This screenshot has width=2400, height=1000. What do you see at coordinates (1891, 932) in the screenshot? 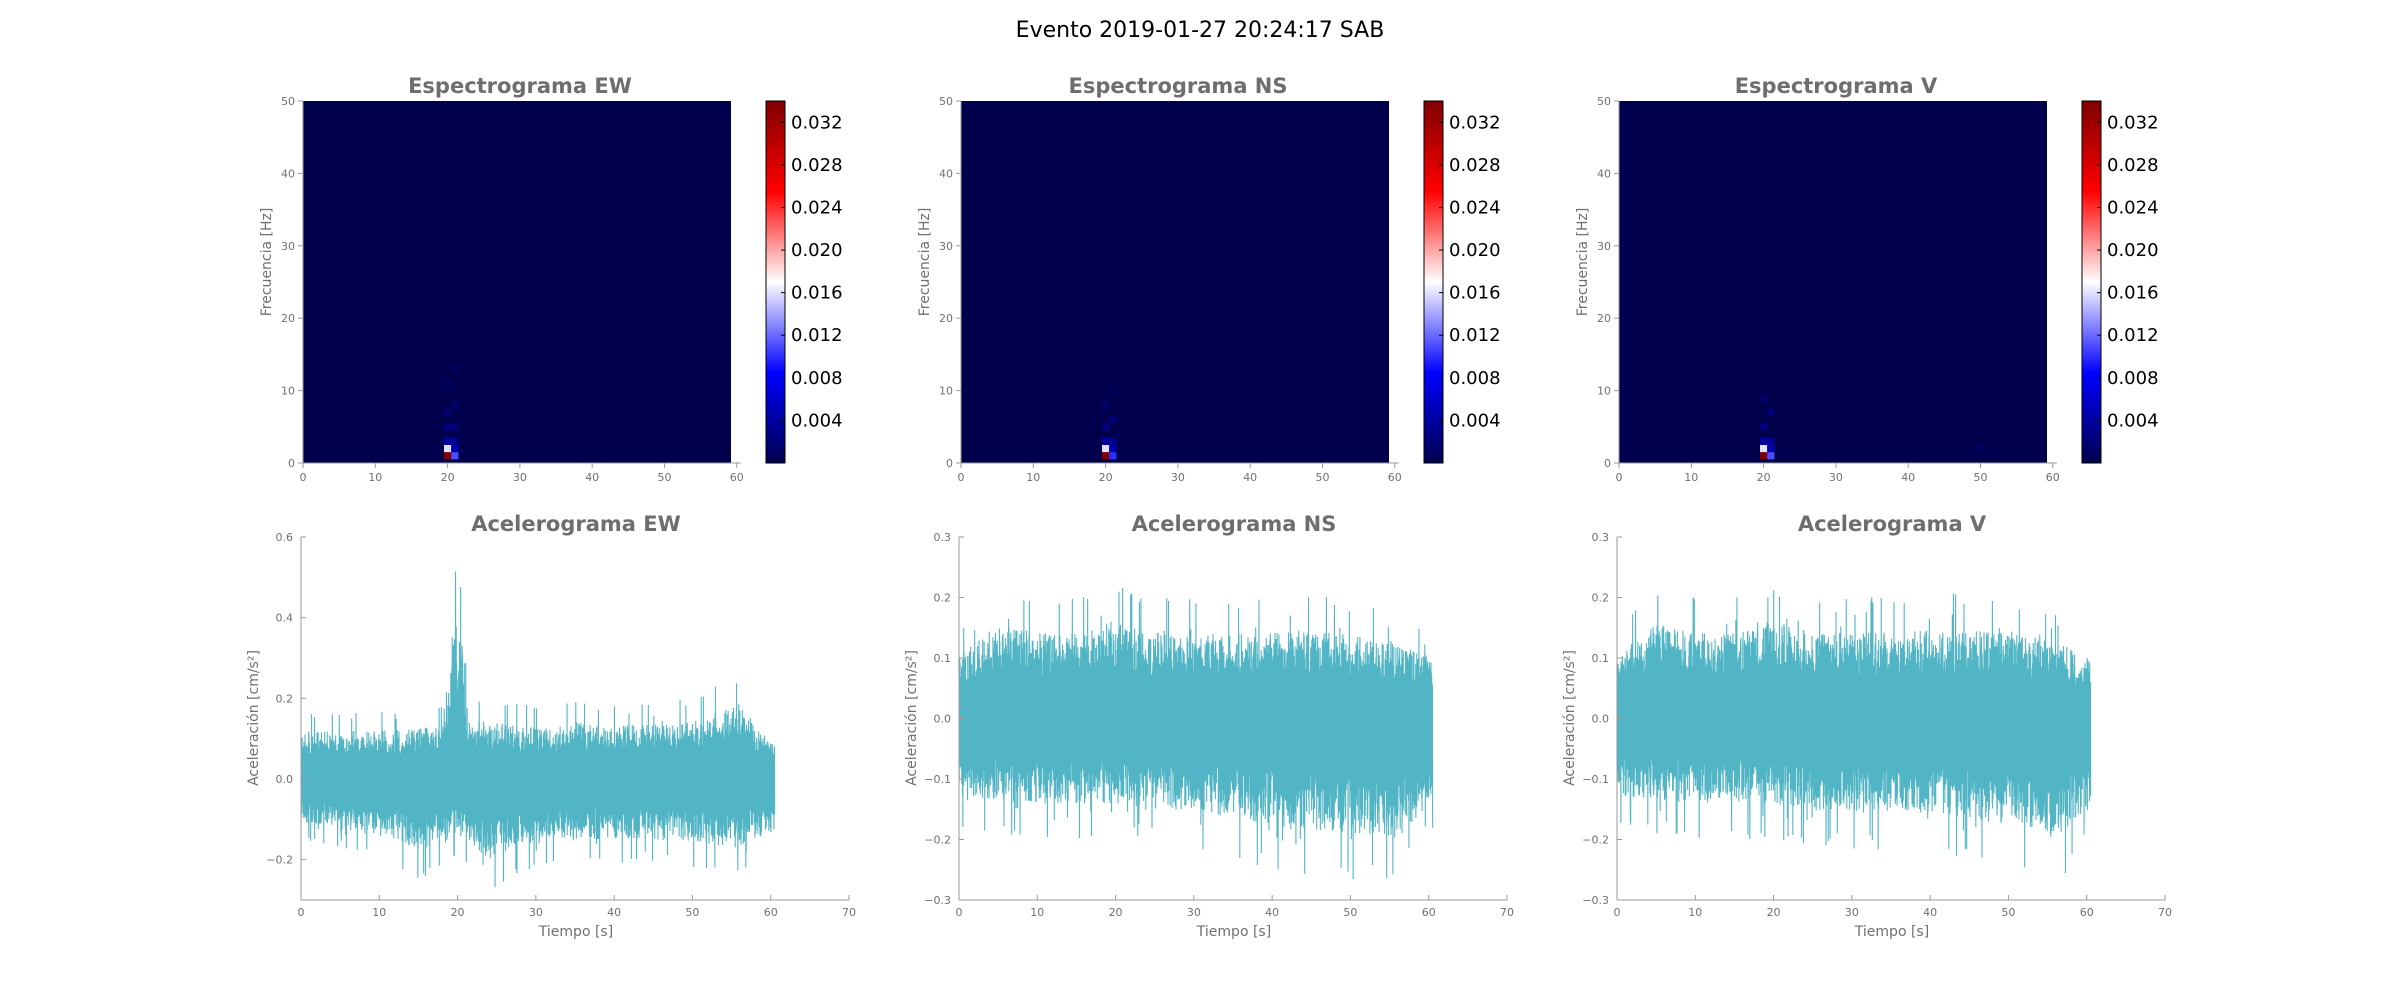
I see `accelerogram-v-xlabel: Tiempo [s]` at bounding box center [1891, 932].